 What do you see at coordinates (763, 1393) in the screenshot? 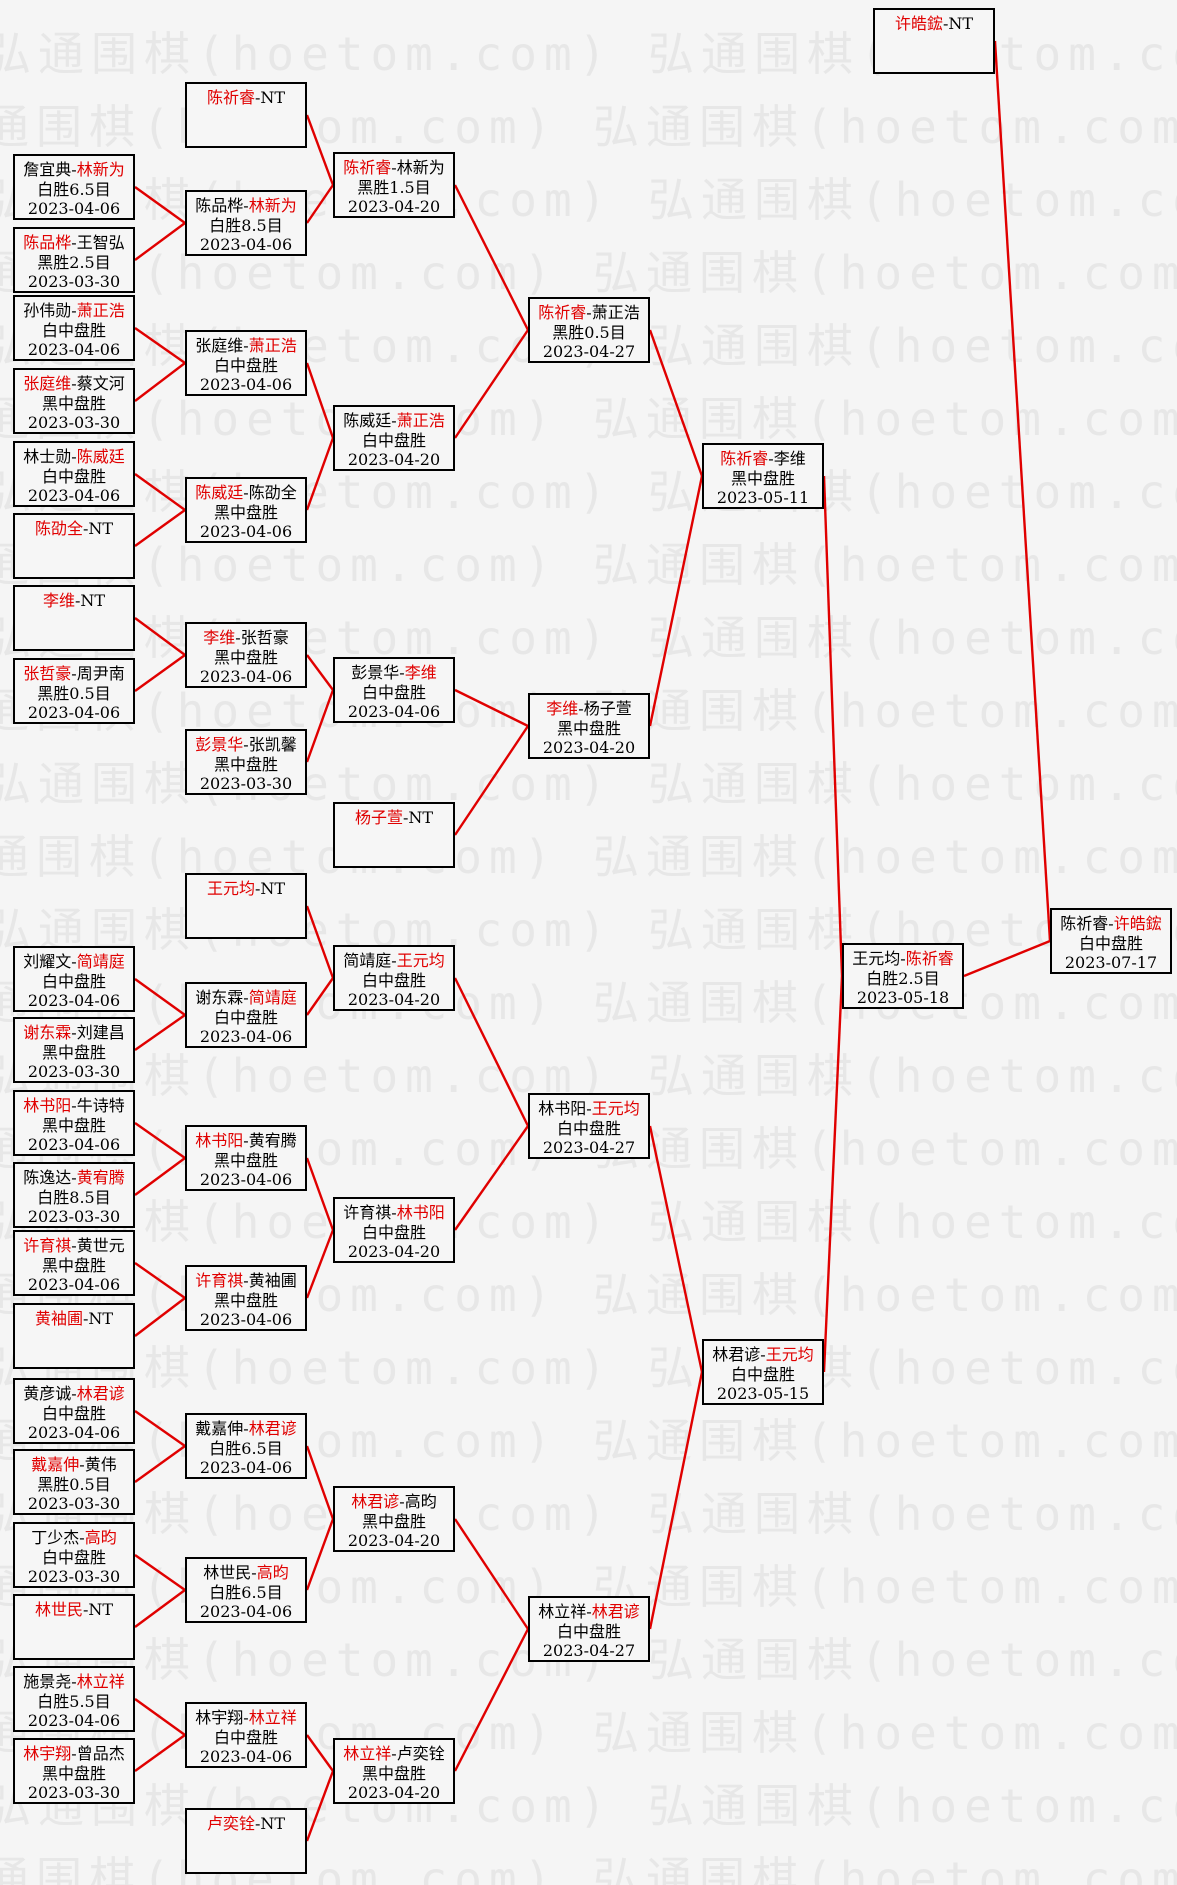
I see `match-date: 2023-05-15` at bounding box center [763, 1393].